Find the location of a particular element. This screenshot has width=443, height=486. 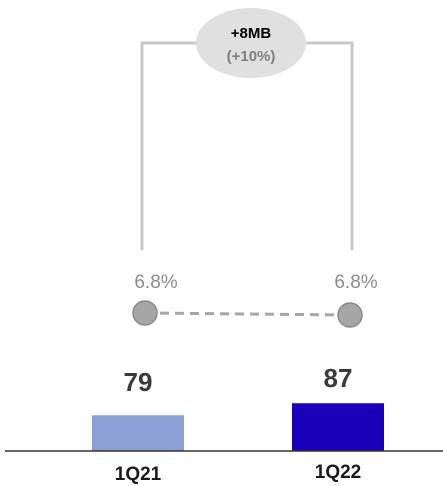

change-annotation-absolute: +8MB is located at coordinates (251, 33).